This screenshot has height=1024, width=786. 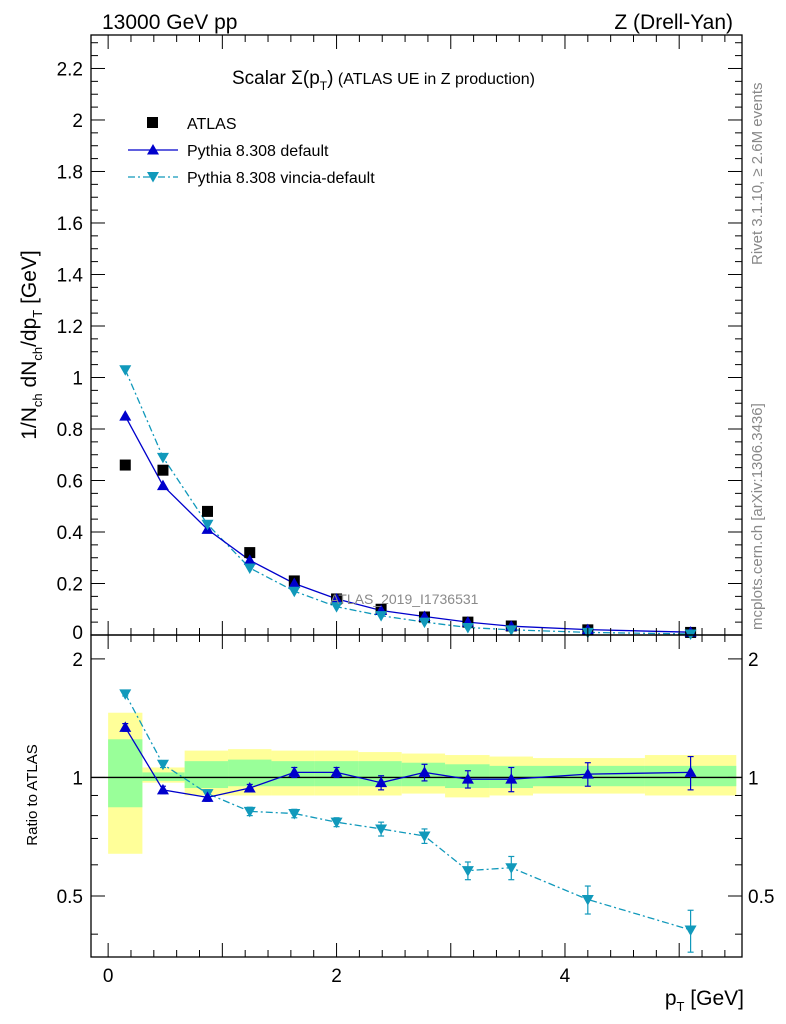 What do you see at coordinates (152, 122) in the screenshot?
I see `legend-atlas-marker` at bounding box center [152, 122].